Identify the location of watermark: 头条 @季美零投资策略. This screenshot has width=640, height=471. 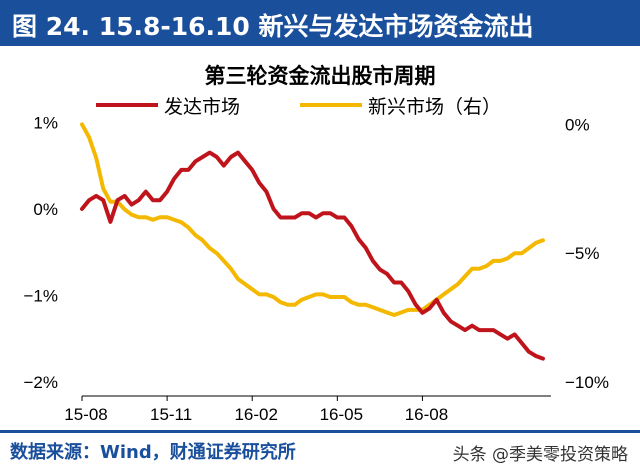
(540, 455).